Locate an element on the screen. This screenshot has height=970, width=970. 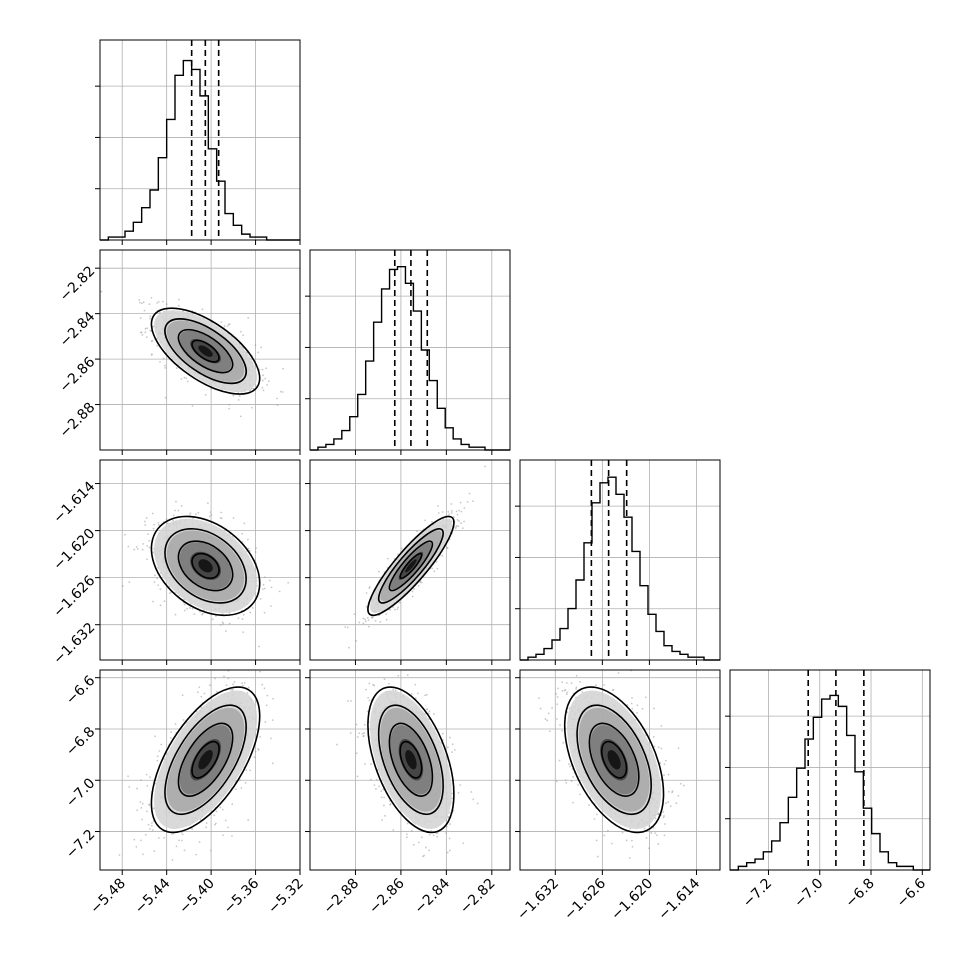
x-tick-label: −5.48 is located at coordinates (108, 897).